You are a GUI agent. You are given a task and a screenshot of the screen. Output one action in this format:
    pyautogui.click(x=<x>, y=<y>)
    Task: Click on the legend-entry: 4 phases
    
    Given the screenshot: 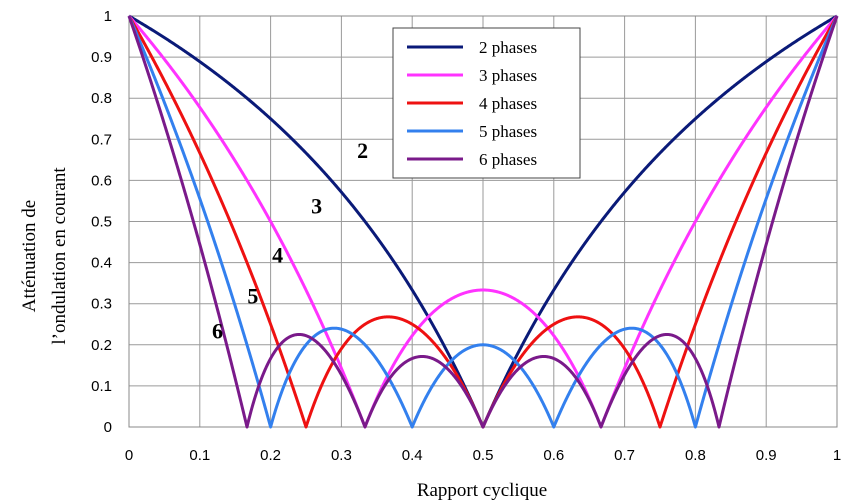 What is the action you would take?
    pyautogui.click(x=508, y=103)
    